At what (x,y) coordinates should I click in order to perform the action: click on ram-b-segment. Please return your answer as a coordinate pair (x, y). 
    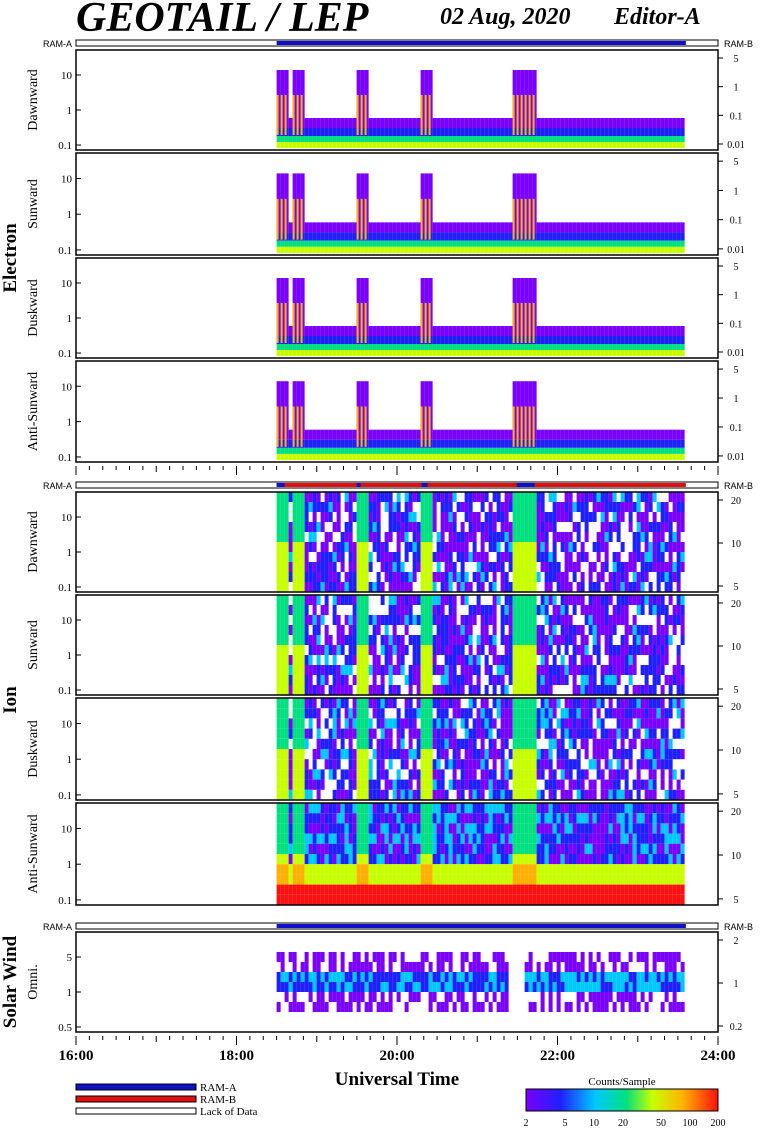
    Looking at the image, I should click on (481, 485).